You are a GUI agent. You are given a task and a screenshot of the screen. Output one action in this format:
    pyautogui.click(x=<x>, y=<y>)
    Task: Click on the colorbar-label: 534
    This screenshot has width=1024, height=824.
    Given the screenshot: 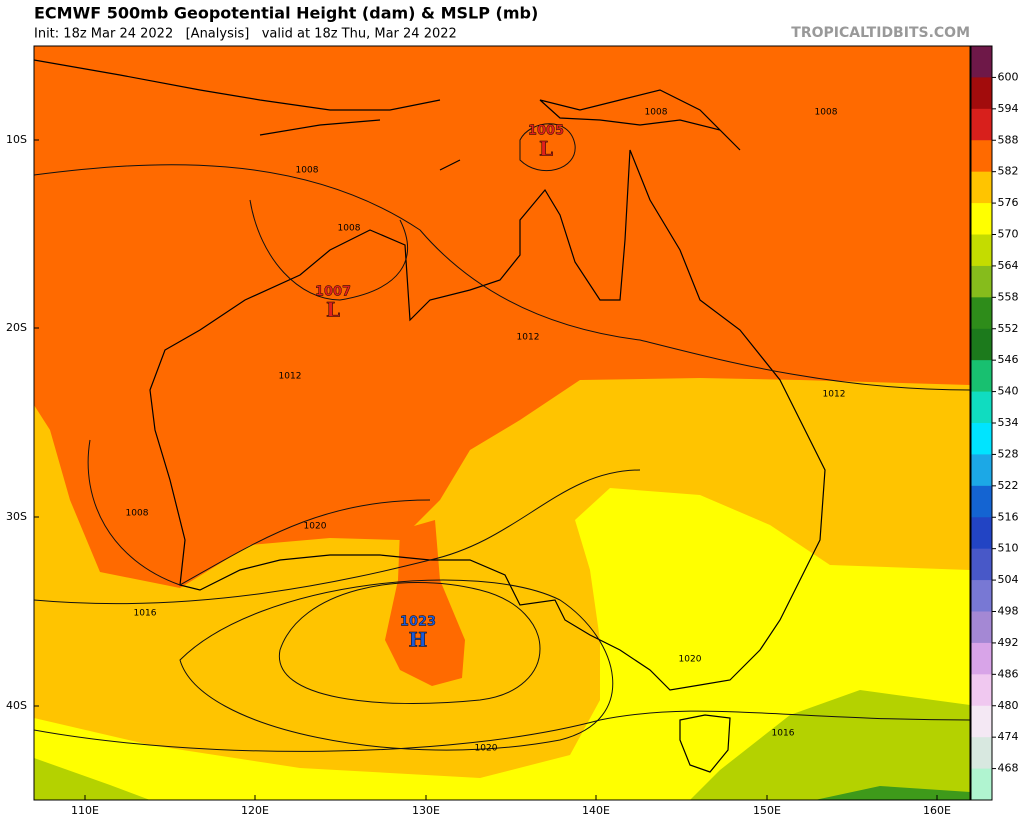 What is the action you would take?
    pyautogui.click(x=1008, y=422)
    